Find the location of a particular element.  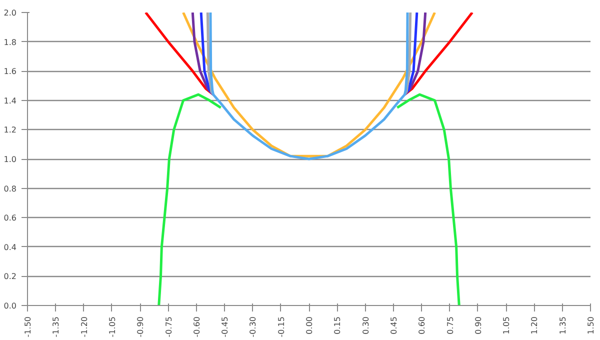

x-tick-label: 0.90 is located at coordinates (478, 325).